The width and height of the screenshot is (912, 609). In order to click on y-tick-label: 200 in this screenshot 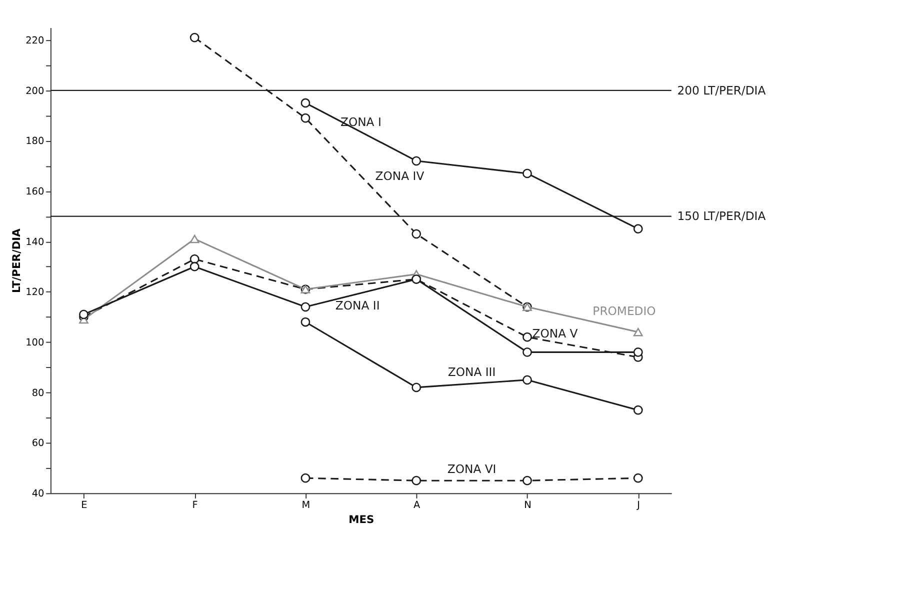, I will do `click(35, 91)`.